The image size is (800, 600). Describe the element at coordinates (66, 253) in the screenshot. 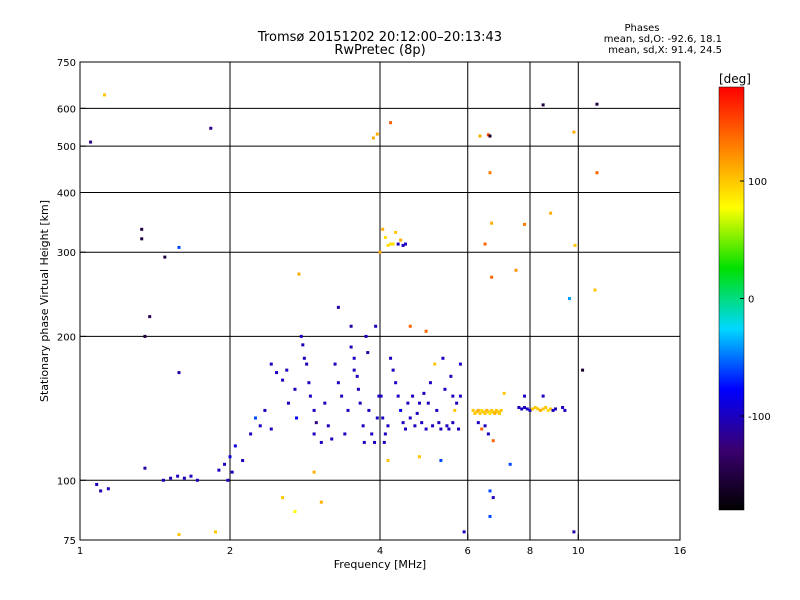

I see `y-tick-label: 300` at that location.